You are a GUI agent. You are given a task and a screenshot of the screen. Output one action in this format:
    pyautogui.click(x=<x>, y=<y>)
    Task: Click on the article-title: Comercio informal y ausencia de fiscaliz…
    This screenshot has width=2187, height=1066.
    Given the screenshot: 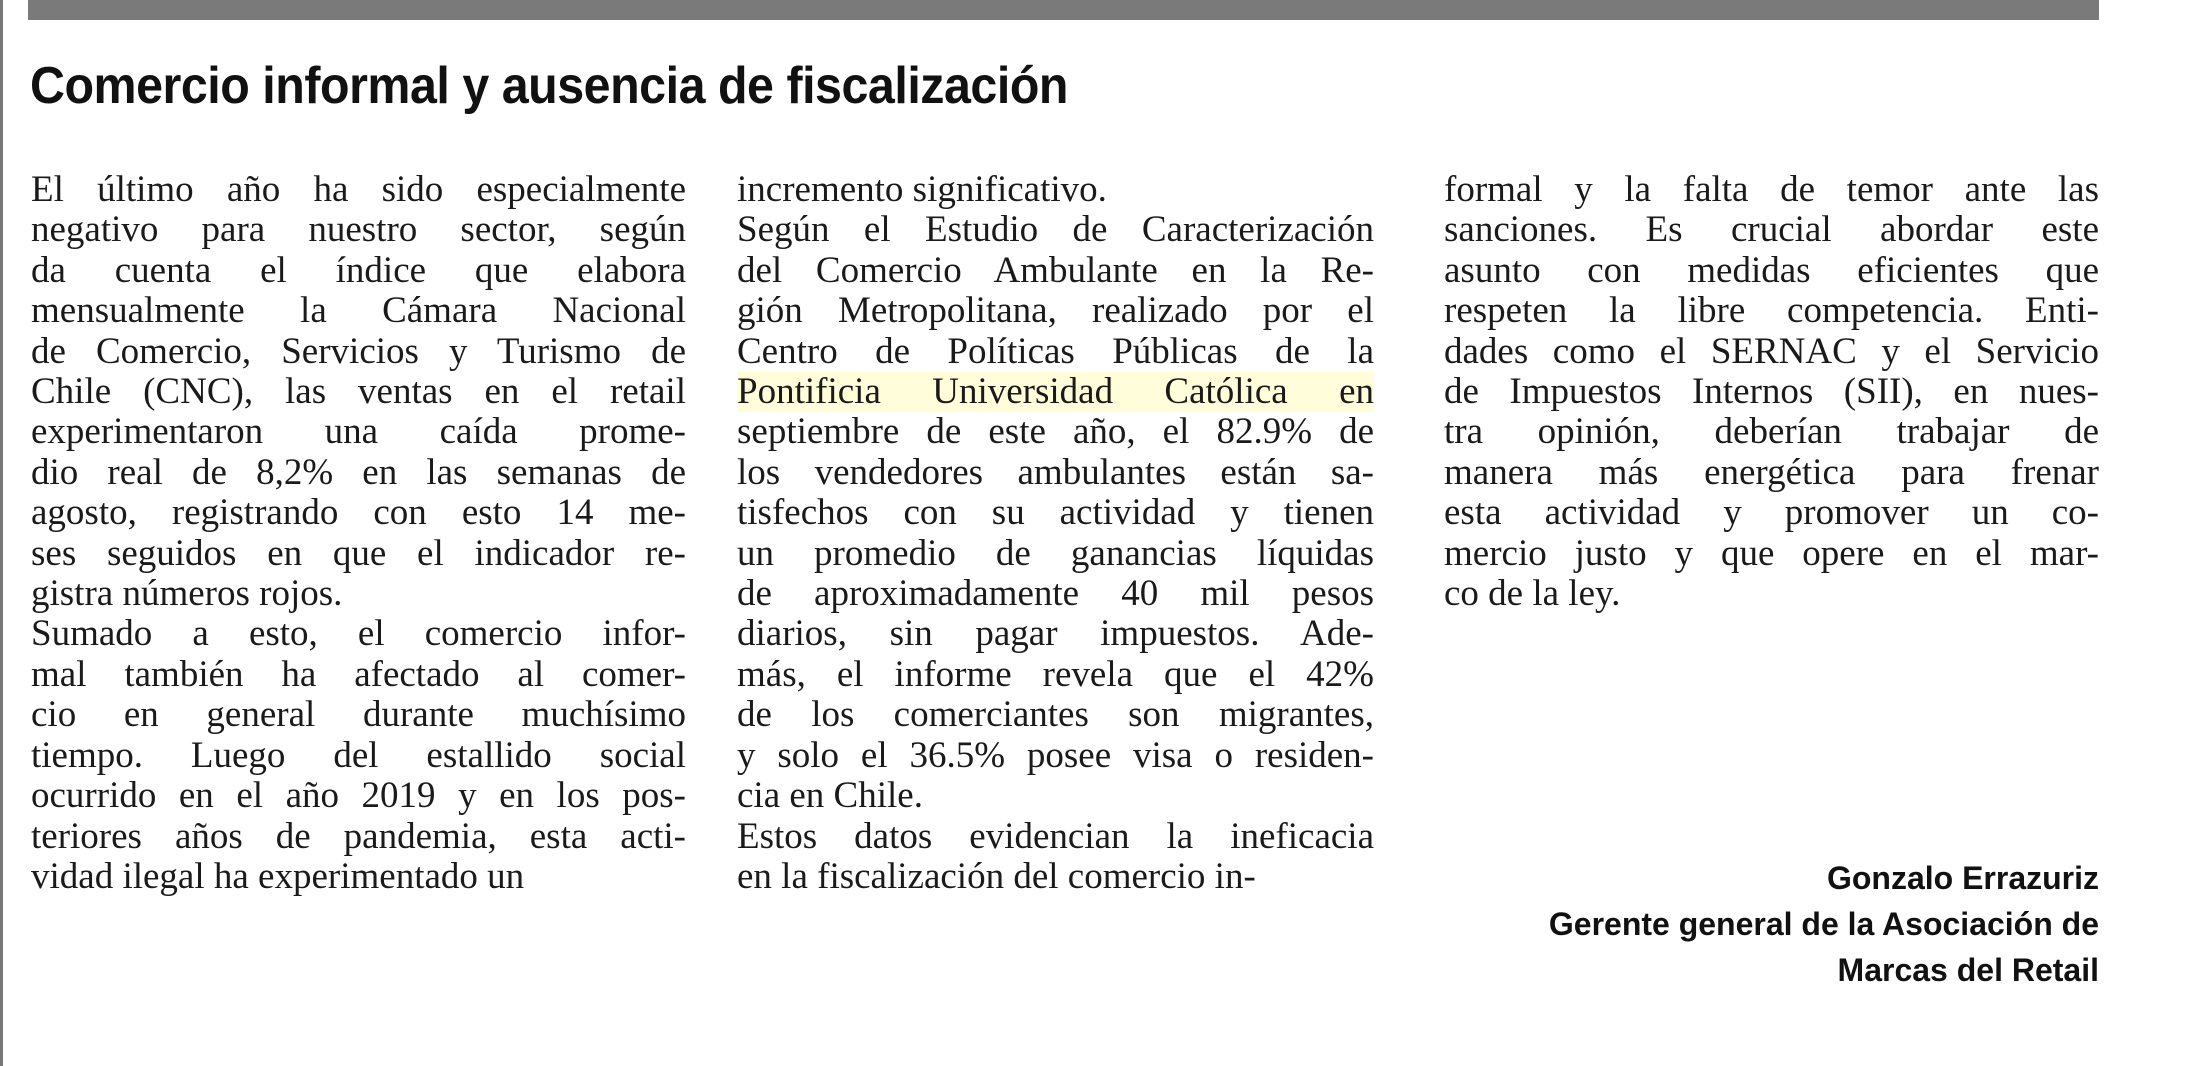 What is the action you would take?
    pyautogui.click(x=549, y=86)
    